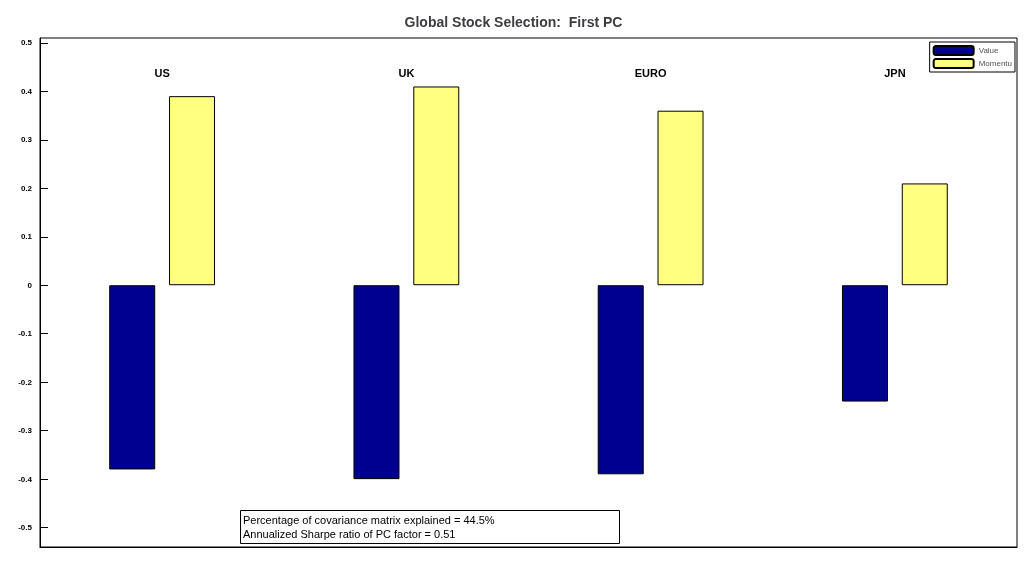 The height and width of the screenshot is (569, 1027). What do you see at coordinates (25, 479) in the screenshot?
I see `y-tick-label: -0.4` at bounding box center [25, 479].